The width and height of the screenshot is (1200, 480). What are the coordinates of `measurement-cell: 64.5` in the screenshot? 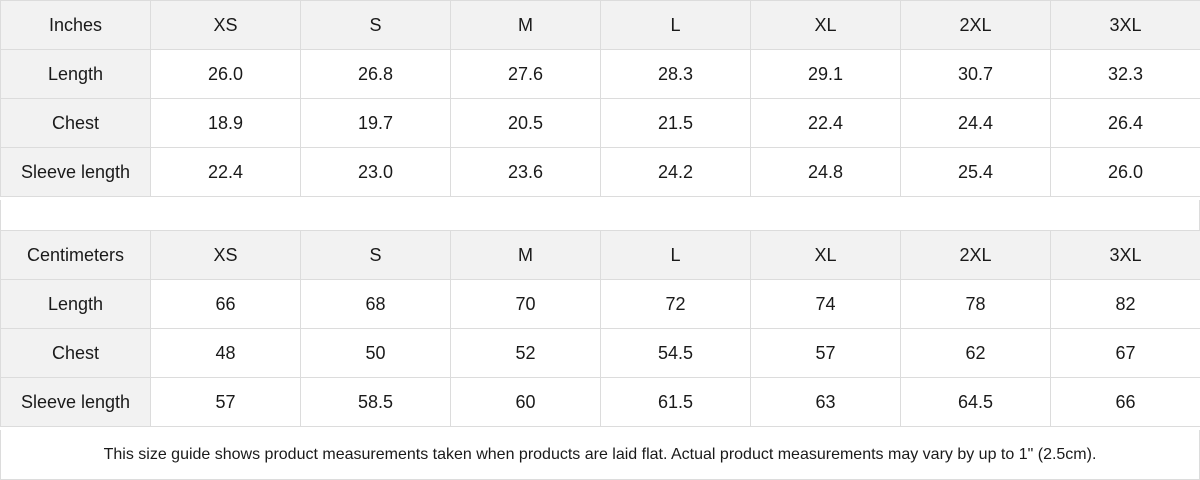 It's located at (975, 402).